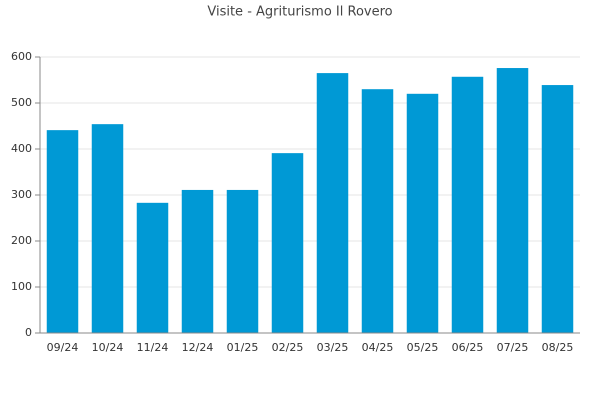 The height and width of the screenshot is (400, 600). I want to click on y-tick-label: 0, so click(28, 332).